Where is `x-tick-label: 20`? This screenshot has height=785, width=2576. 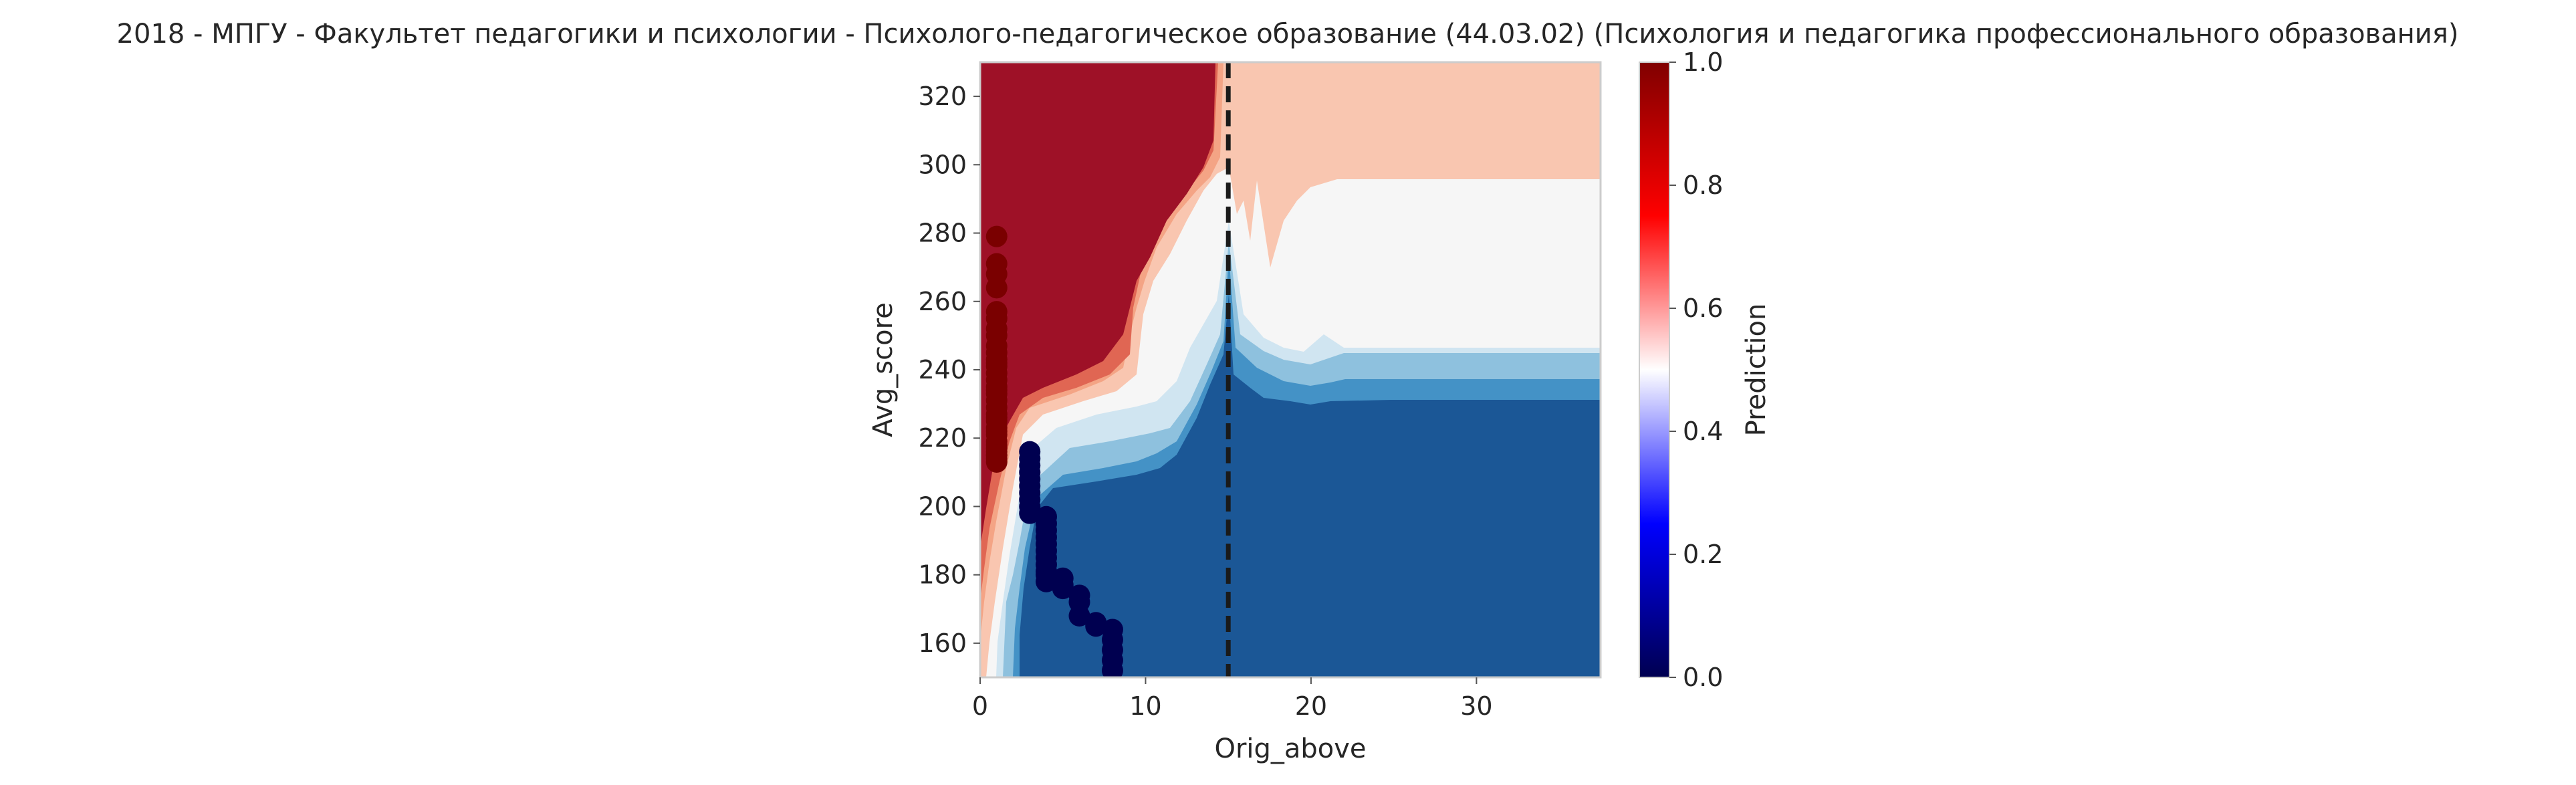 x-tick-label: 20 is located at coordinates (1311, 706).